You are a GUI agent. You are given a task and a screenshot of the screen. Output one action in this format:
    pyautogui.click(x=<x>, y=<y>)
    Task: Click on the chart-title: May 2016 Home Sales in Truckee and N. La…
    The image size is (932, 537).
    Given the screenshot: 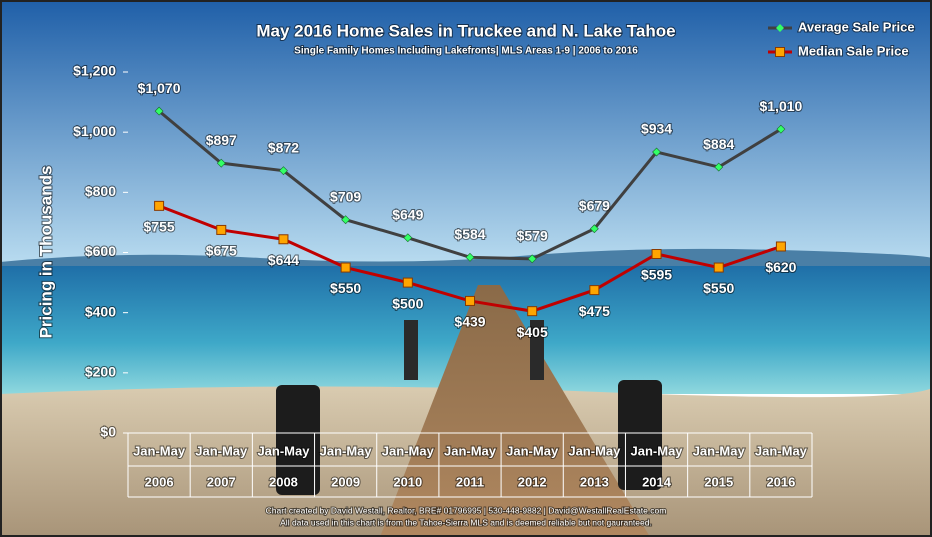 What is the action you would take?
    pyautogui.click(x=465, y=30)
    